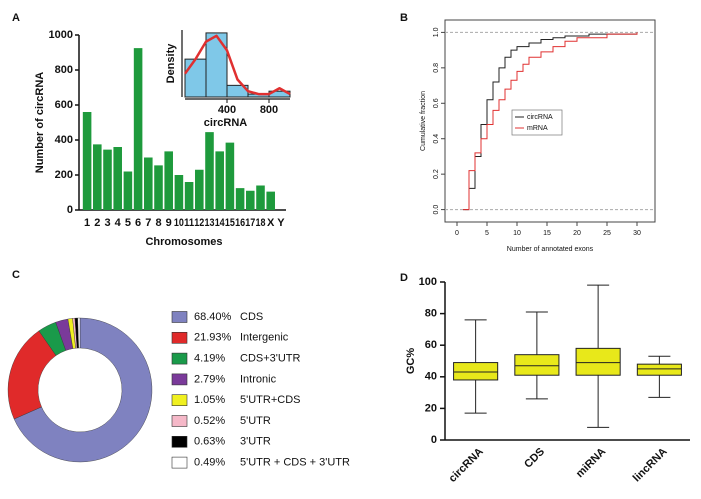  I want to click on legend-box, so click(537, 122).